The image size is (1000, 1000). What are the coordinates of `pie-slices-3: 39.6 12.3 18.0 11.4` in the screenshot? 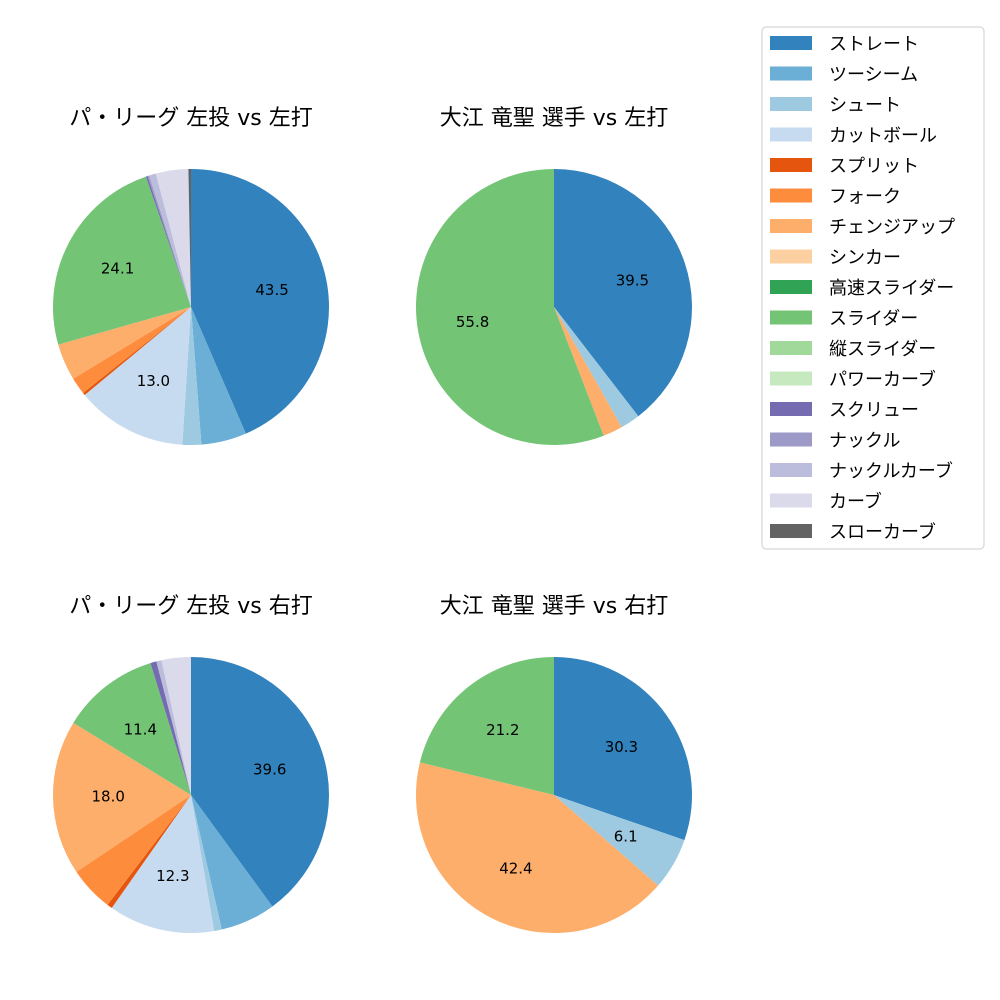 It's located at (191, 795).